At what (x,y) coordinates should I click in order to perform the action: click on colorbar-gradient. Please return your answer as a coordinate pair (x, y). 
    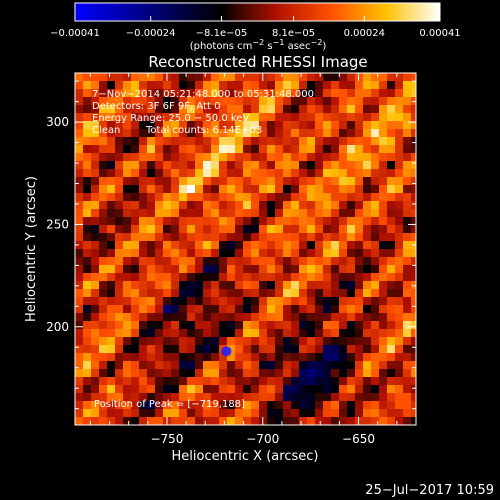
    Looking at the image, I should click on (257, 12).